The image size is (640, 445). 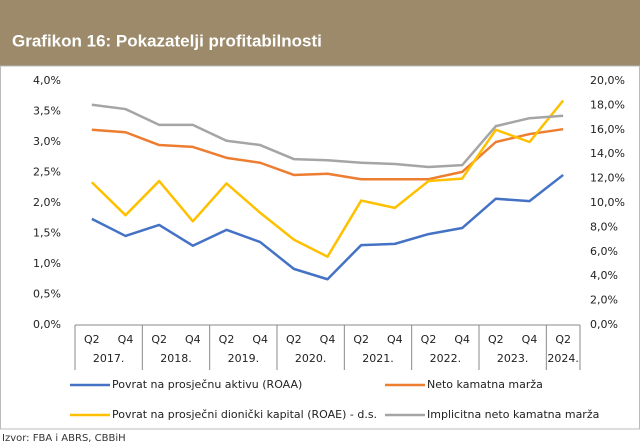 I want to click on y2-tick-label: 2,0%, so click(x=604, y=300).